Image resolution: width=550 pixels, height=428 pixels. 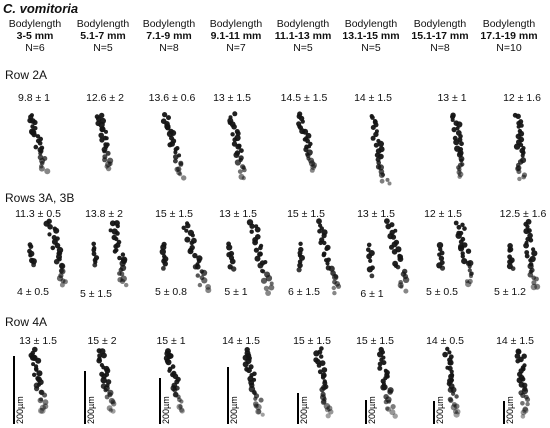 What do you see at coordinates (26, 75) in the screenshot?
I see `row-label: Row 2A` at bounding box center [26, 75].